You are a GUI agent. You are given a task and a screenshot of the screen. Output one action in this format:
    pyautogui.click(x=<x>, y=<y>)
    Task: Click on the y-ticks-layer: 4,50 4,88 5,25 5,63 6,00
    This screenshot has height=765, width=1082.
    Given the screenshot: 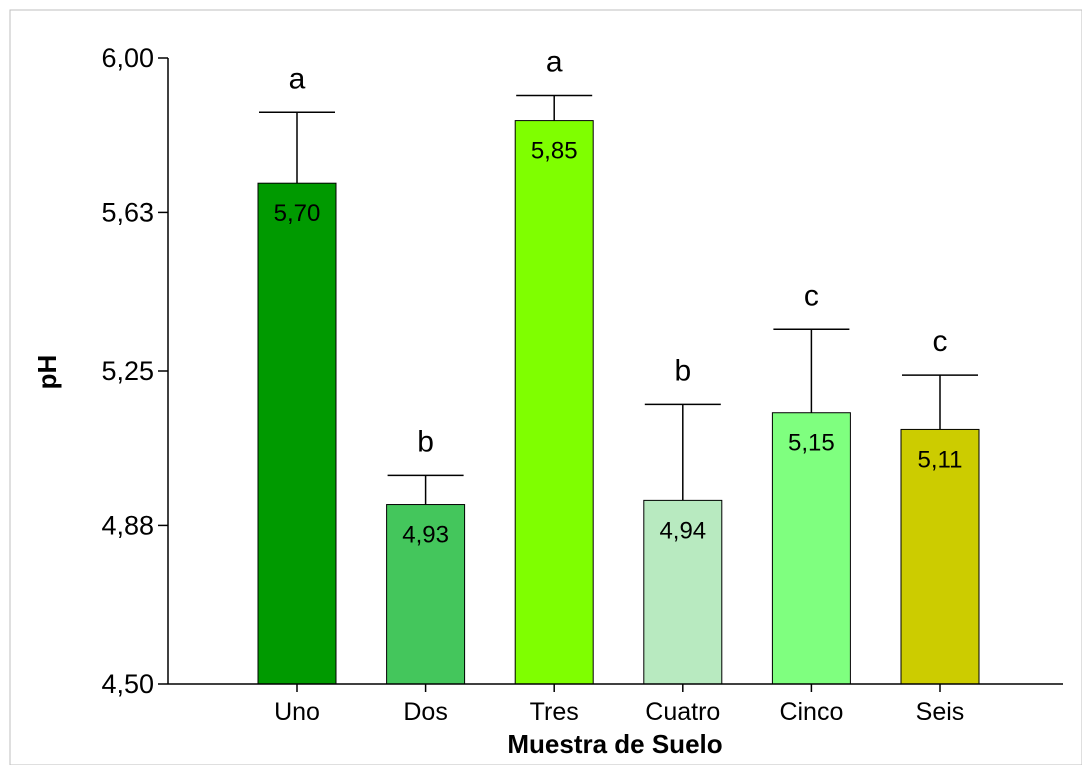 What is the action you would take?
    pyautogui.click(x=134, y=371)
    